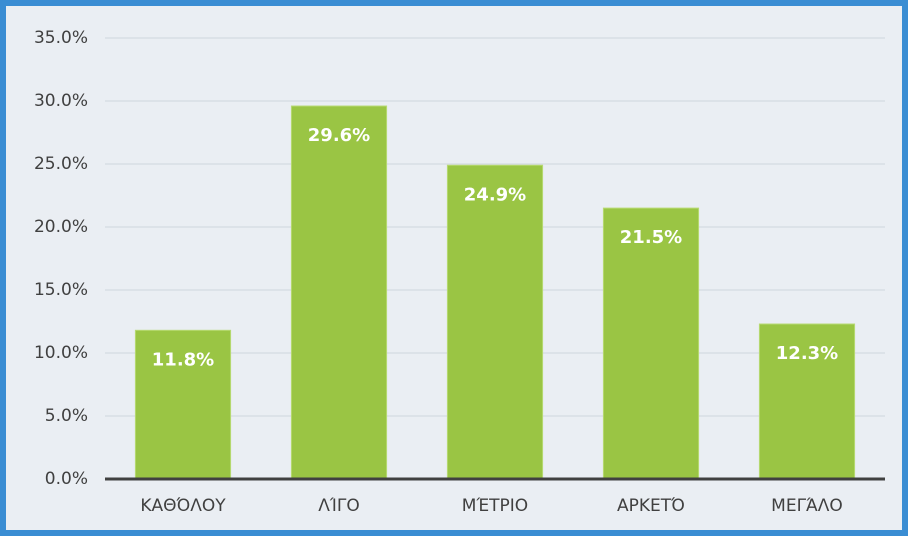 The height and width of the screenshot is (536, 908). Describe the element at coordinates (61, 38) in the screenshot. I see `y-tick-label: 35.0%` at that location.